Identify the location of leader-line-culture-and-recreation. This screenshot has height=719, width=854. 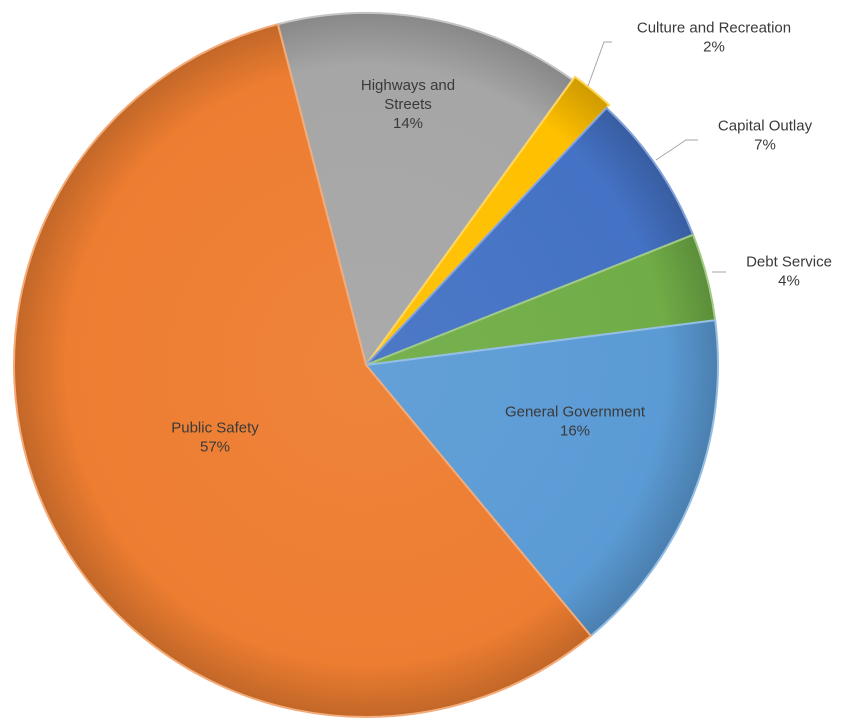
(599, 64).